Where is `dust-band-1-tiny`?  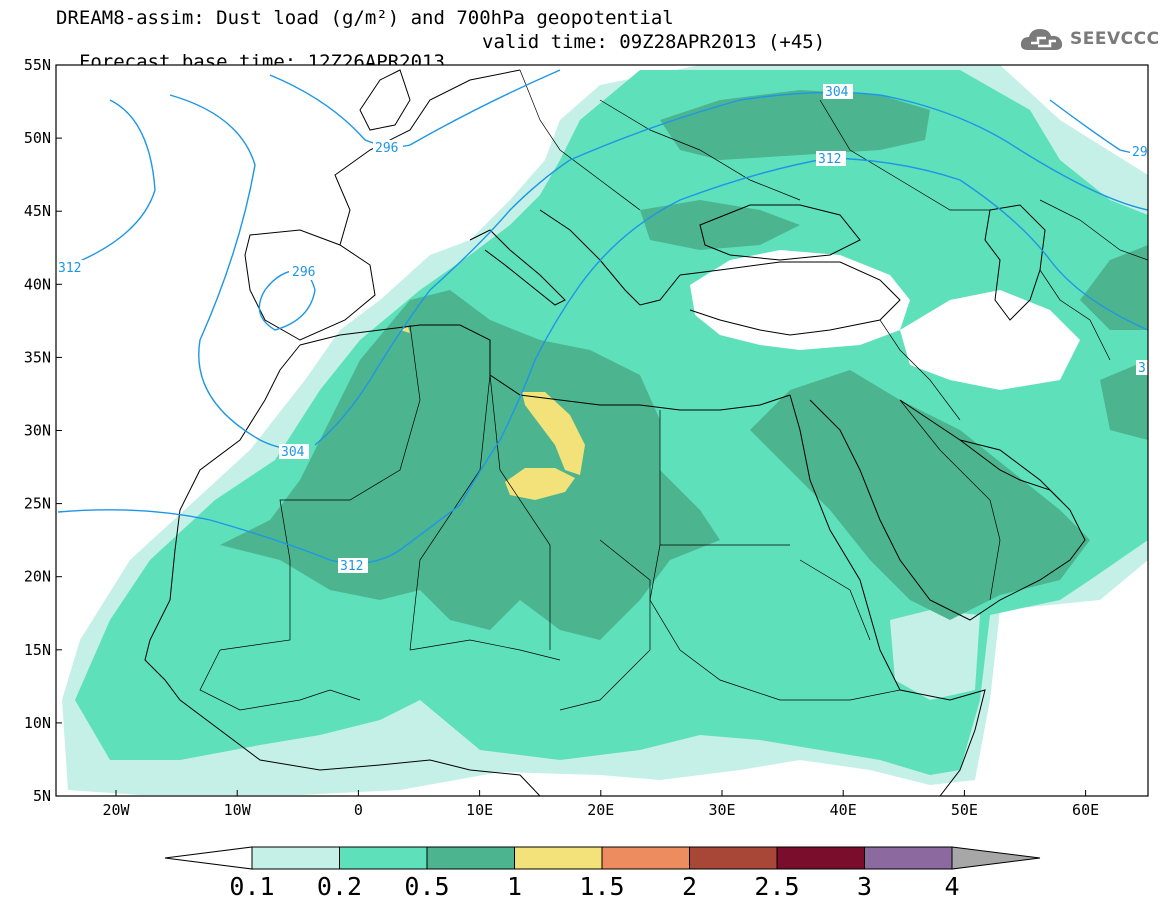 dust-band-1-tiny is located at coordinates (405, 330).